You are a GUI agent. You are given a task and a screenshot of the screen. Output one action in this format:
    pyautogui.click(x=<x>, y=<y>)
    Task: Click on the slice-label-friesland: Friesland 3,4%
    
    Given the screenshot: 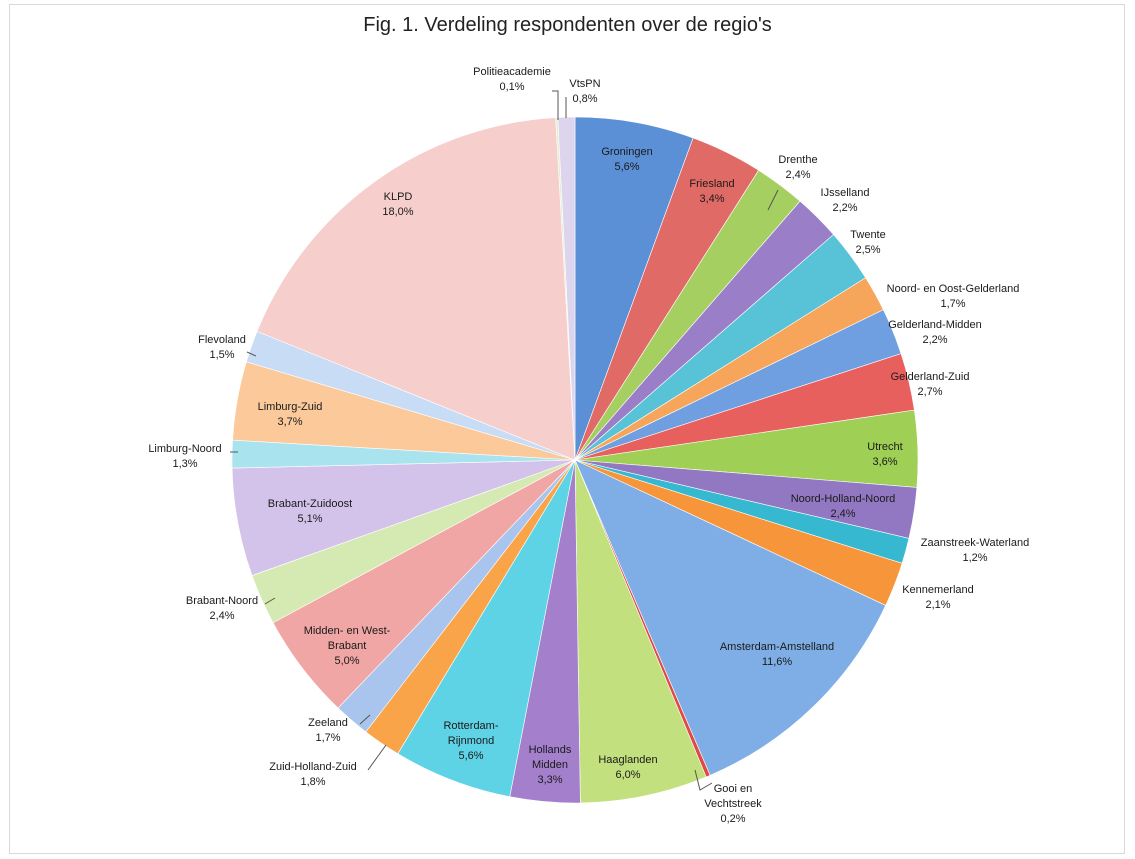 What is the action you would take?
    pyautogui.click(x=711, y=191)
    